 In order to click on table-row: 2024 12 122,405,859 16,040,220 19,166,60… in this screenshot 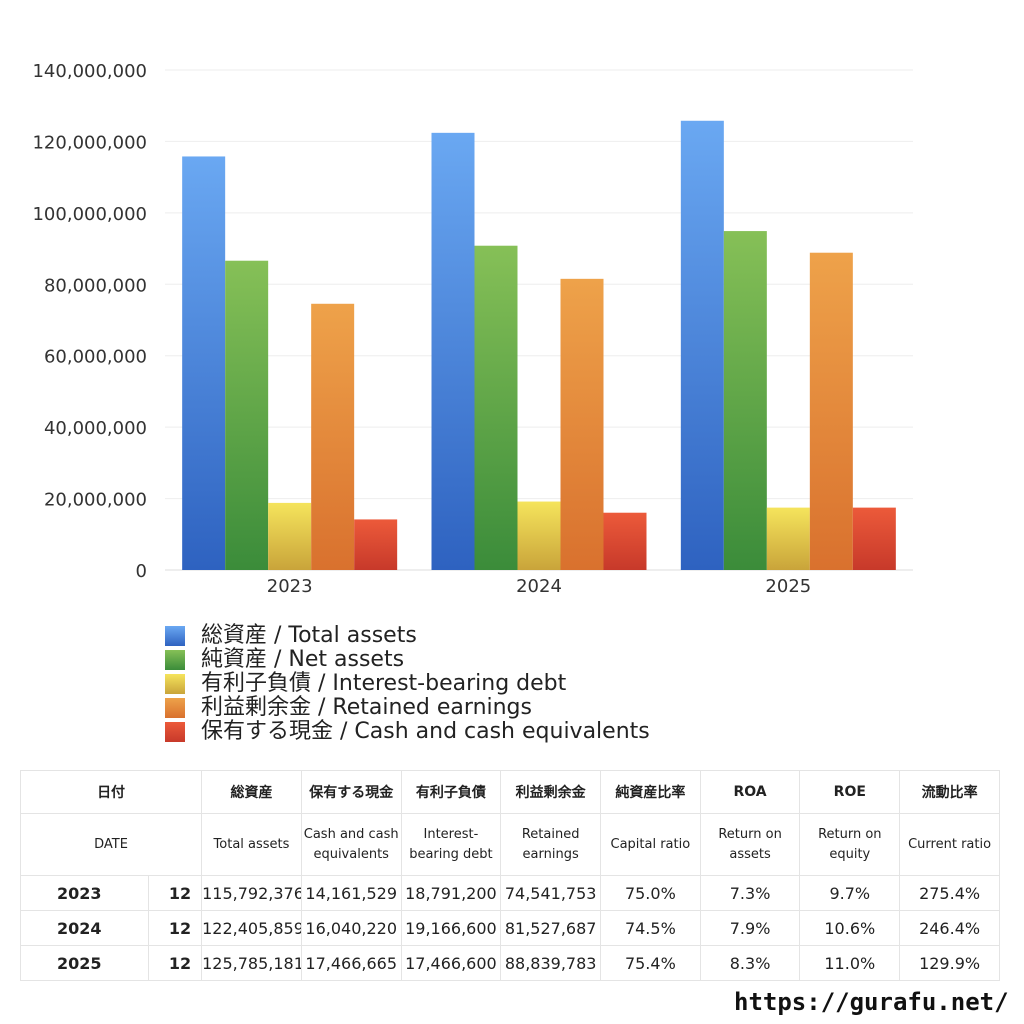, I will do `click(509, 928)`.